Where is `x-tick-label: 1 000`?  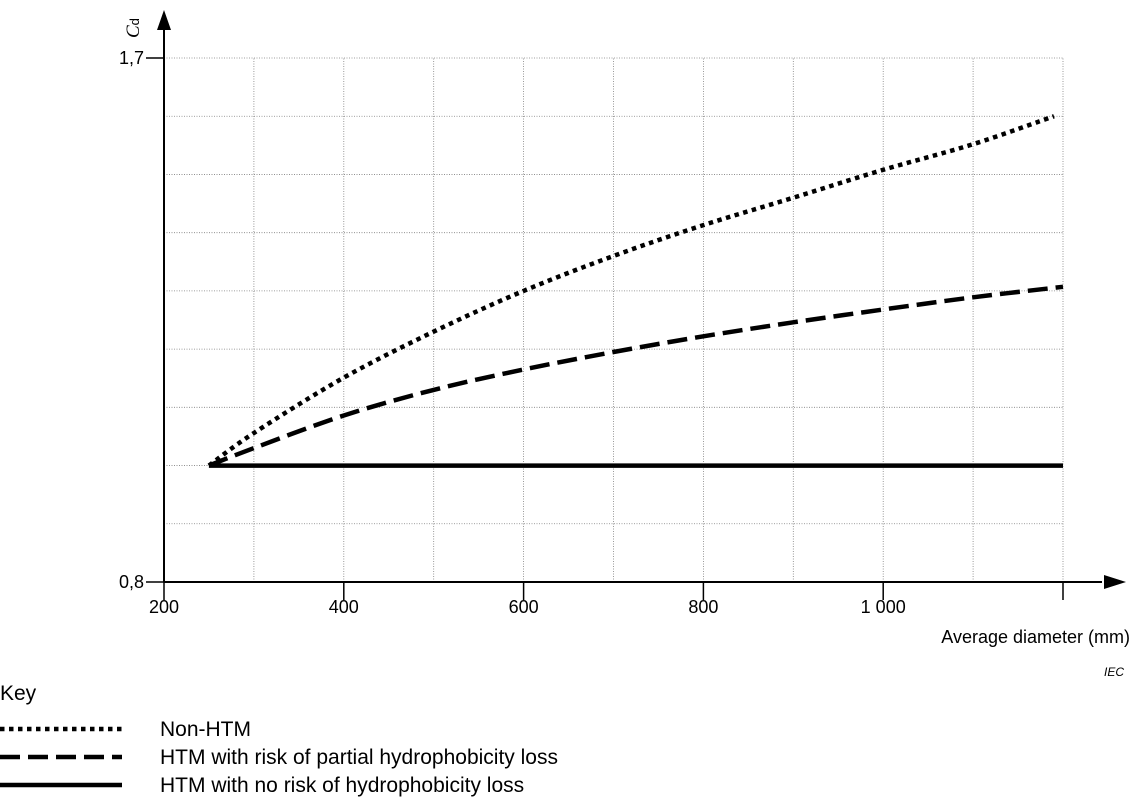 x-tick-label: 1 000 is located at coordinates (883, 607).